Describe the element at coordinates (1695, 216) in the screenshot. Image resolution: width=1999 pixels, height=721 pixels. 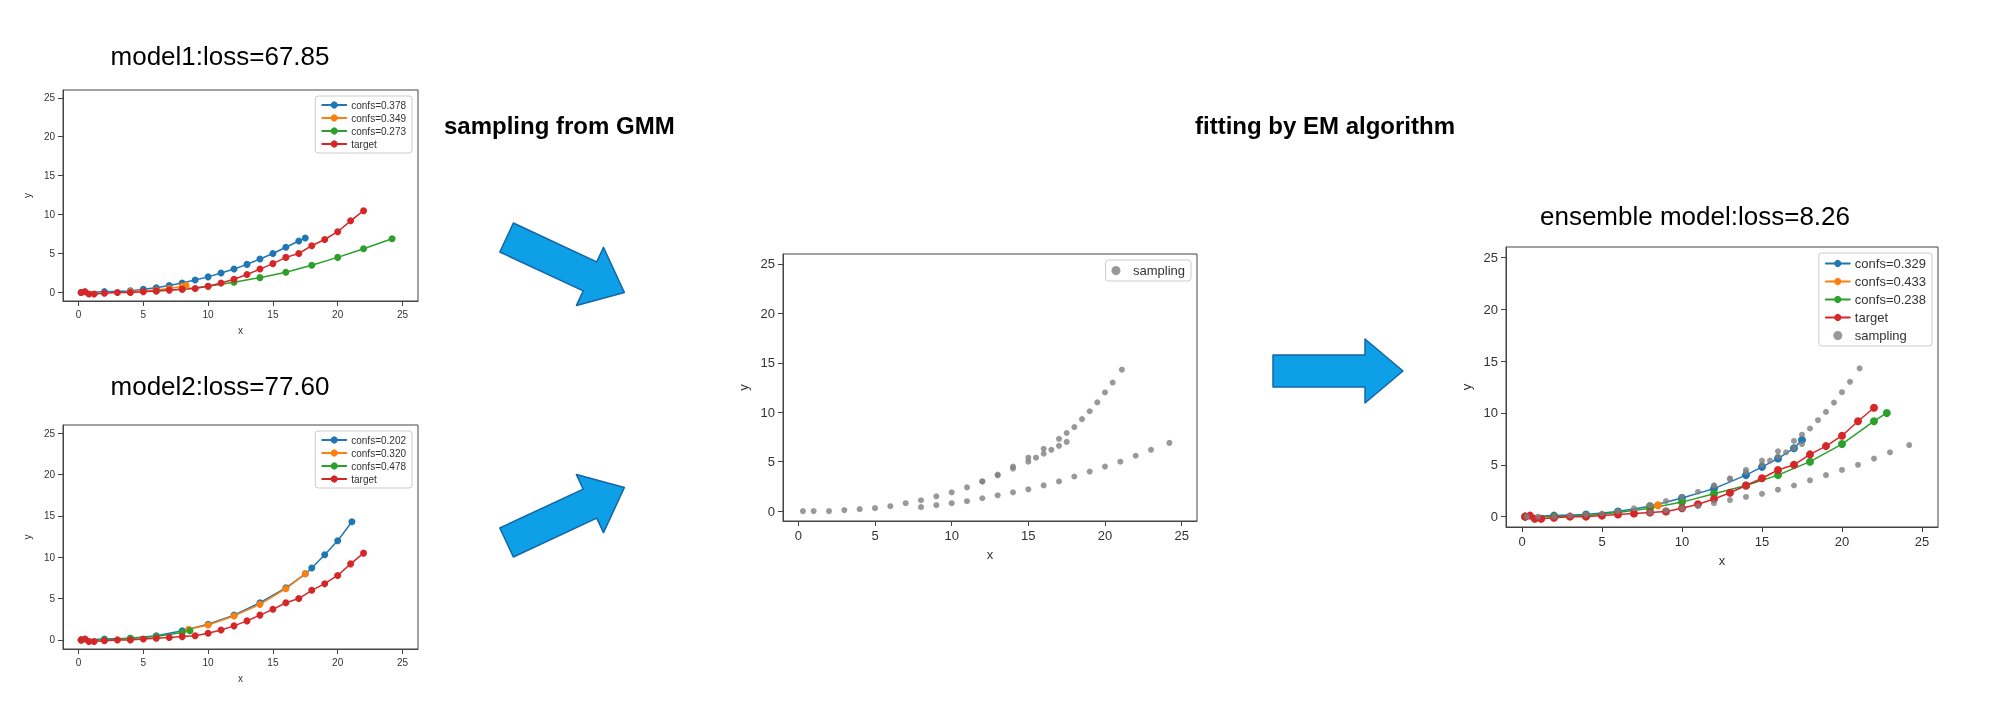
I see `chart-title: ensemble model:loss=8.26` at that location.